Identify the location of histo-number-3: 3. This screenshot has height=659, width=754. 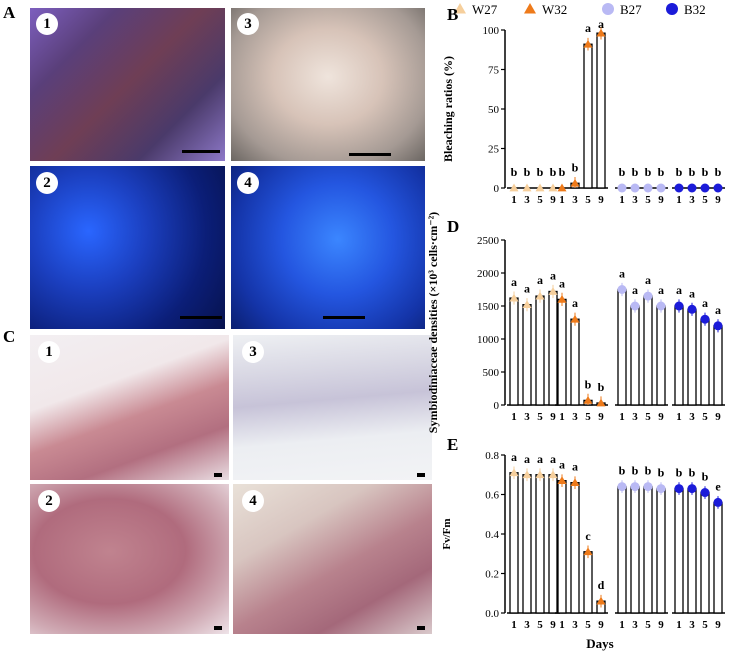
(253, 352).